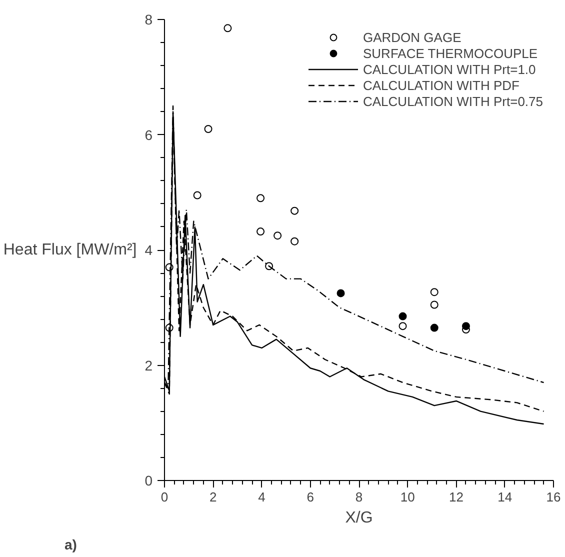 The width and height of the screenshot is (565, 557). I want to click on x-tick-label: 0, so click(164, 497).